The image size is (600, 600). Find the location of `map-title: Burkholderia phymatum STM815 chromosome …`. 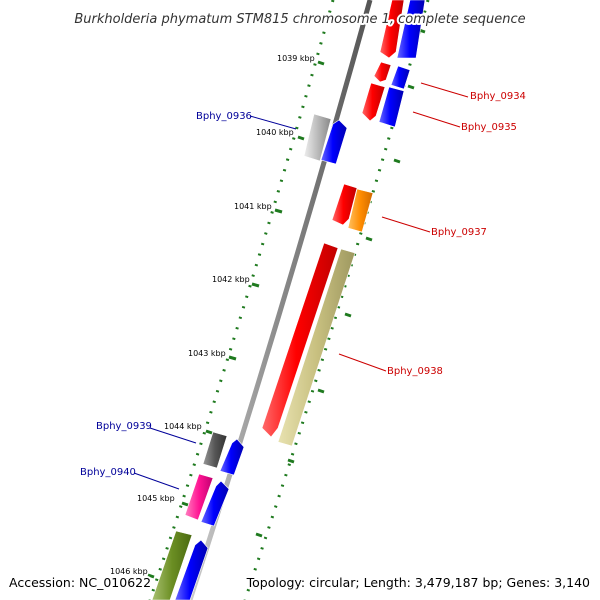

map-title: Burkholderia phymatum STM815 chromosome … is located at coordinates (299, 19).